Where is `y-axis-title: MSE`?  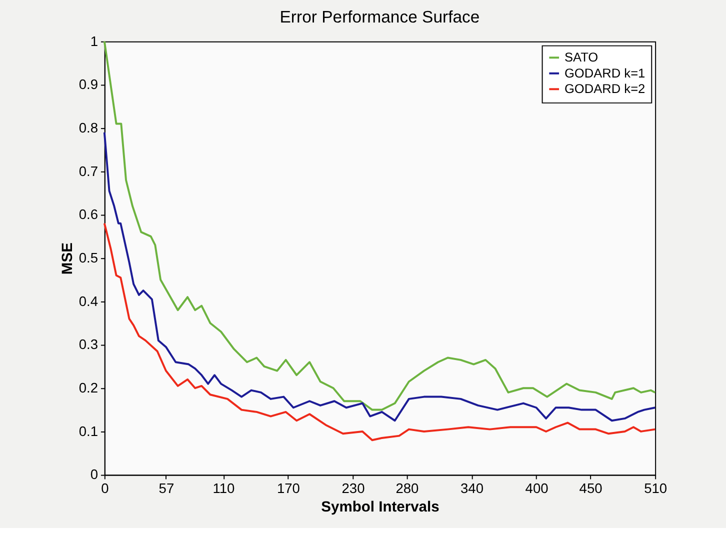
y-axis-title: MSE is located at coordinates (68, 258).